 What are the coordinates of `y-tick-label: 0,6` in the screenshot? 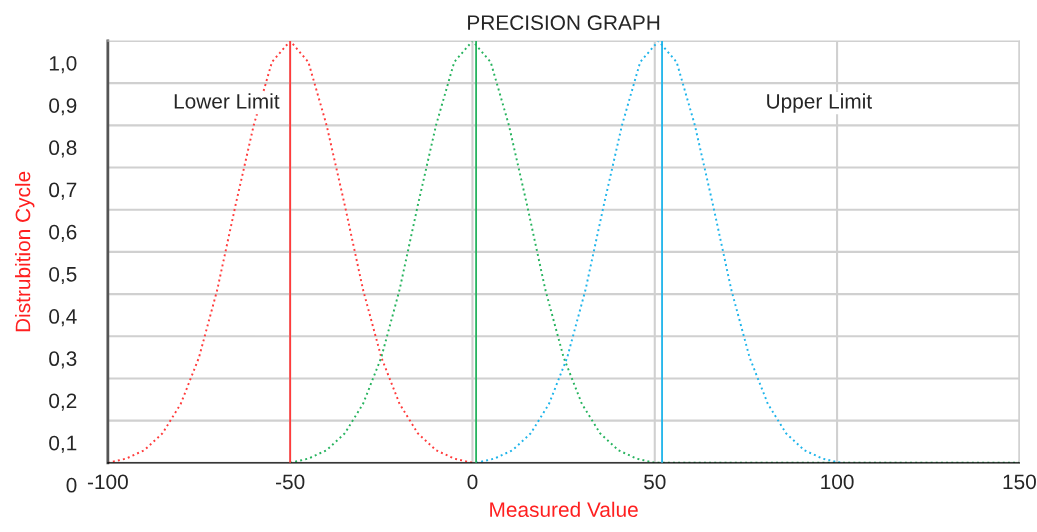 It's located at (63, 233).